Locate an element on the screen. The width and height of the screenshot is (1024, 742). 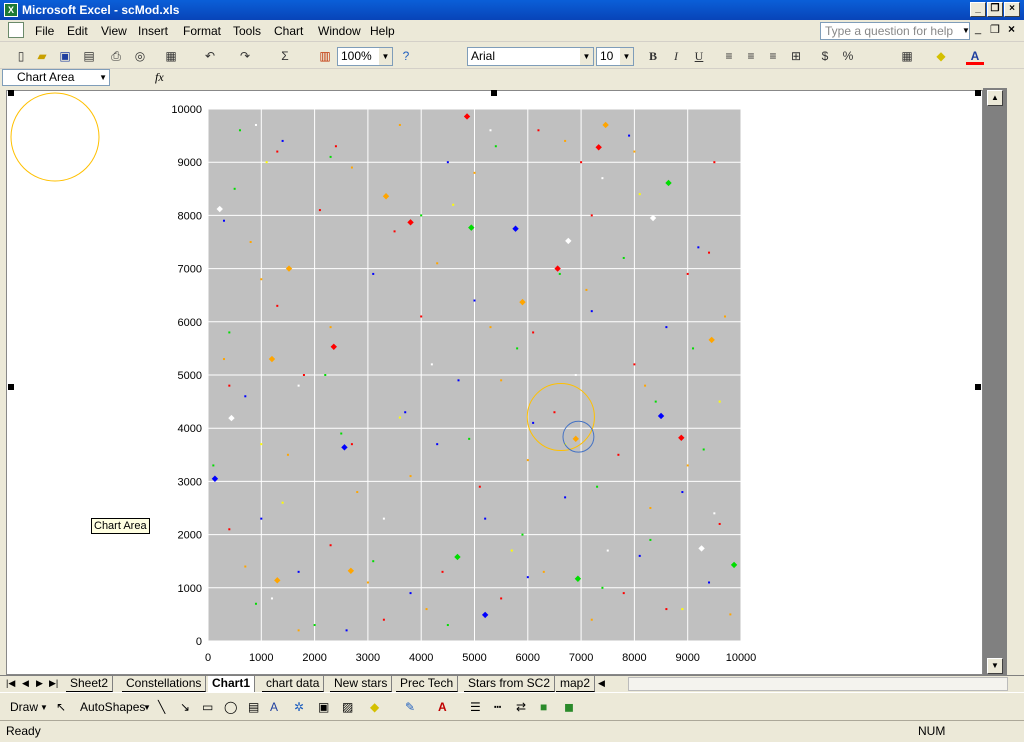
draw-menu: Draw is located at coordinates (24, 707).